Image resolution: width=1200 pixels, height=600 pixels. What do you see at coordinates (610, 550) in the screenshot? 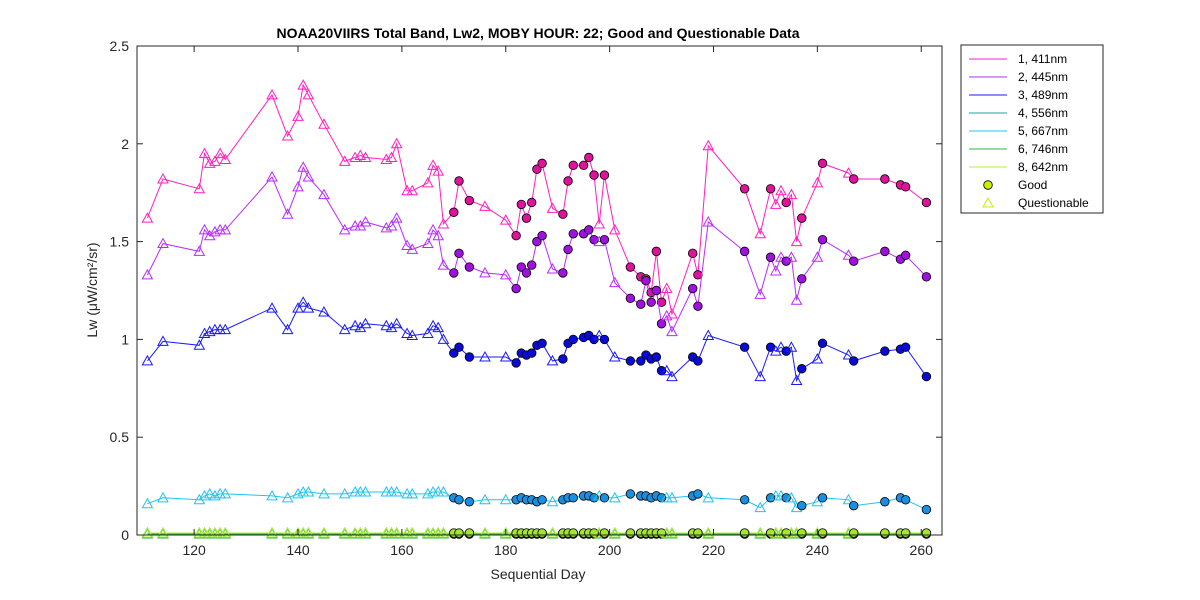
I see `x-tick-label: 200` at bounding box center [610, 550].